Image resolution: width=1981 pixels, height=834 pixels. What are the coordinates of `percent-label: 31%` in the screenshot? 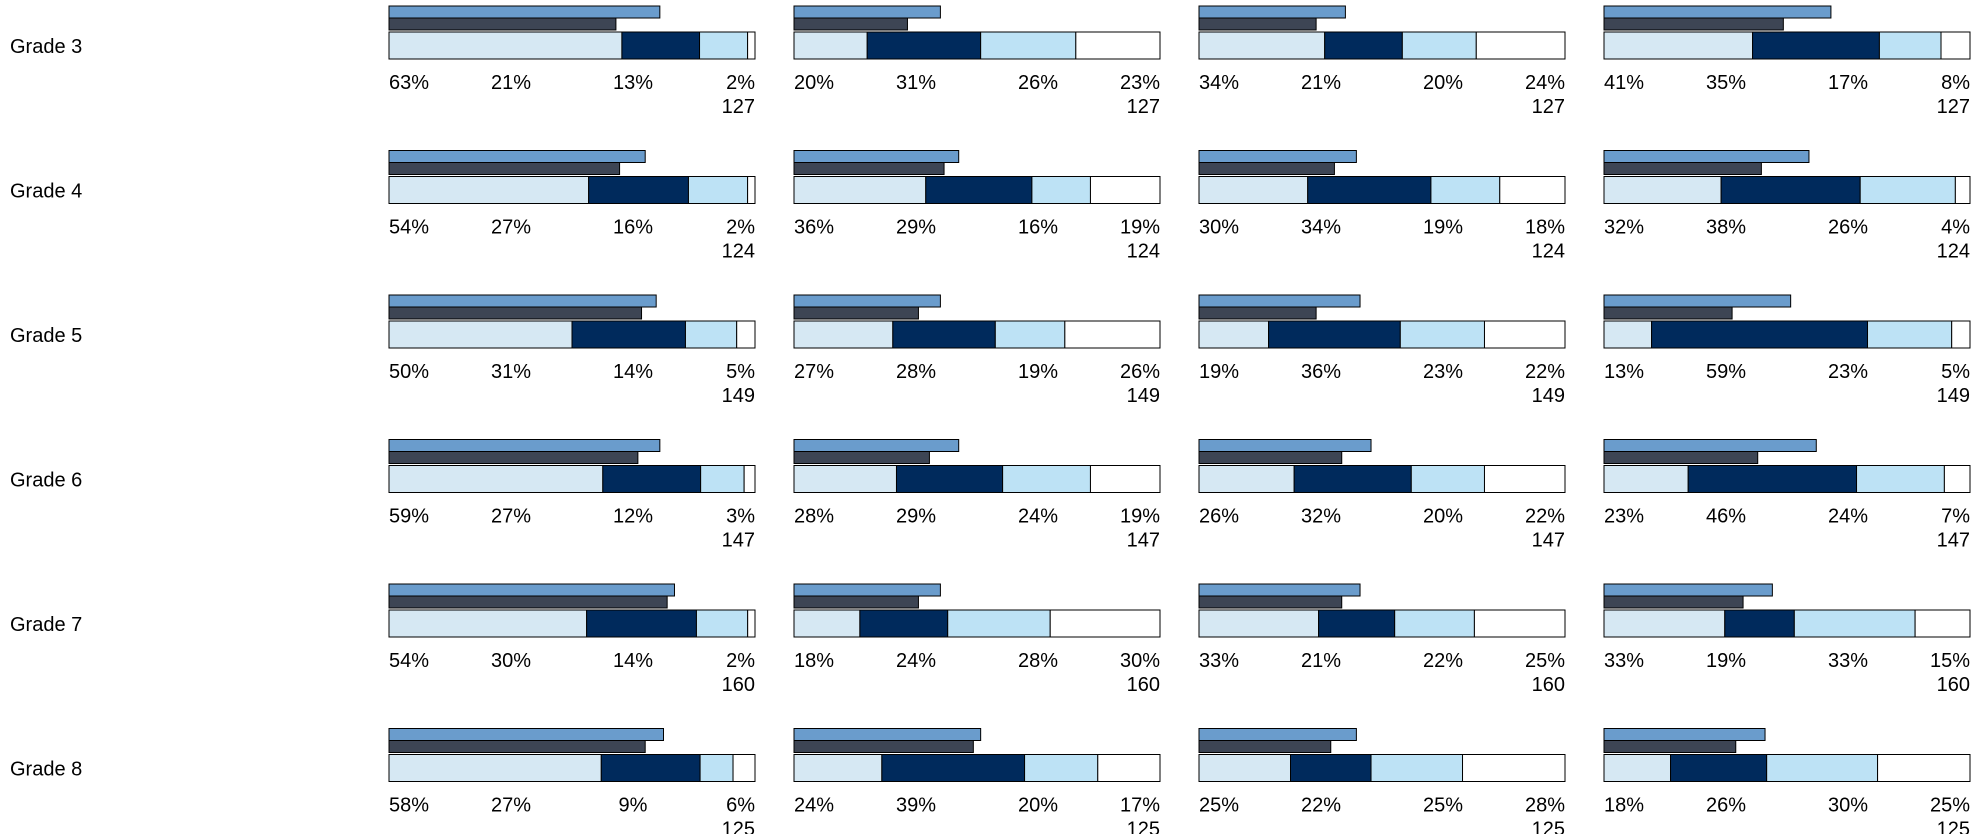 It's located at (511, 372).